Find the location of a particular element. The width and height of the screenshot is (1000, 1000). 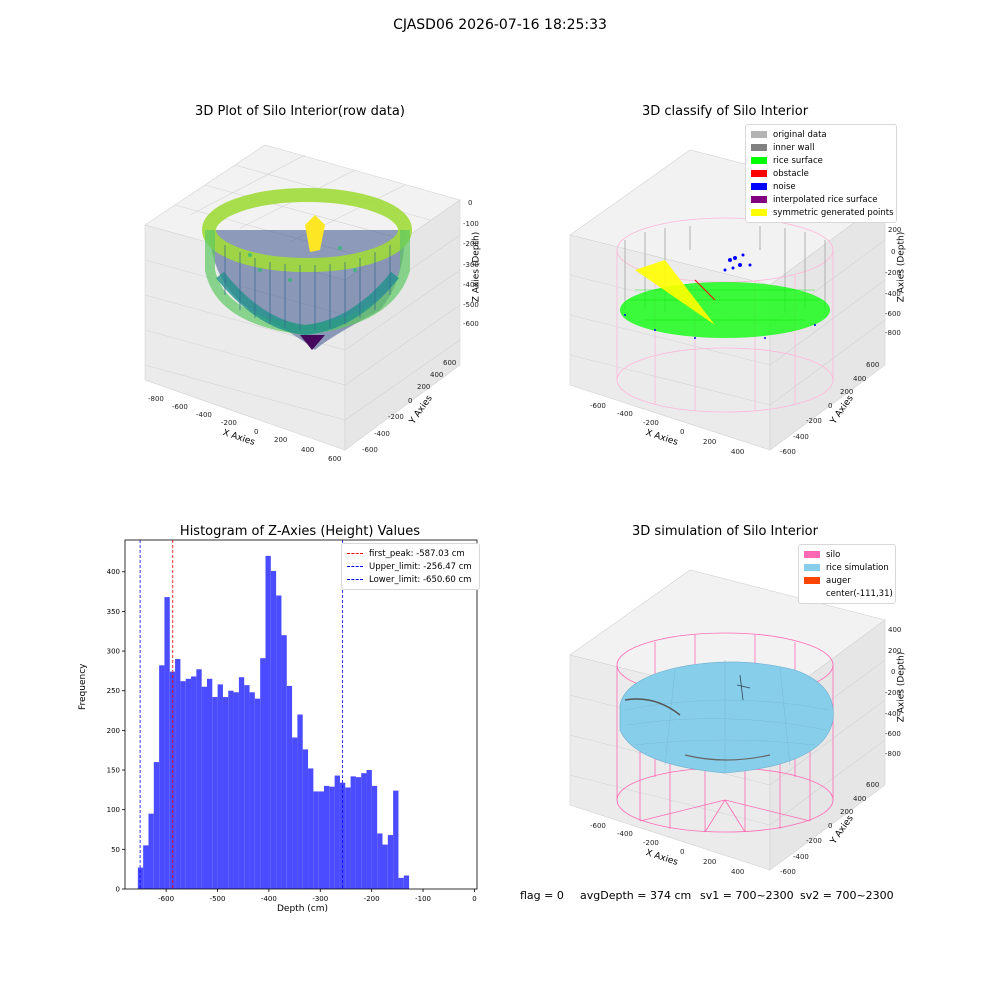

histogram-y-tick-label: 400 is located at coordinates (113, 572).